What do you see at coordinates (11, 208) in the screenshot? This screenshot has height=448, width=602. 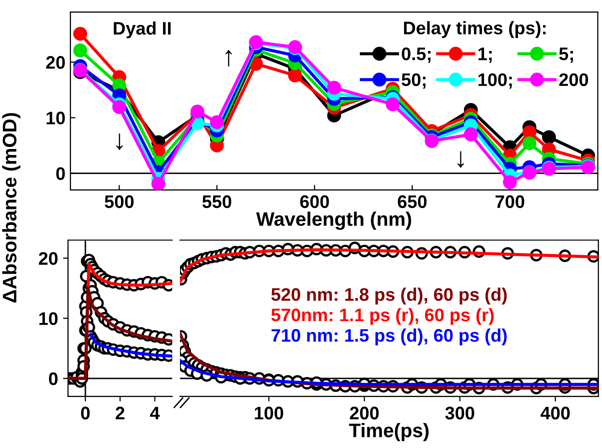 I see `y-axis-title: ΔAbsorbance (mOD)` at bounding box center [11, 208].